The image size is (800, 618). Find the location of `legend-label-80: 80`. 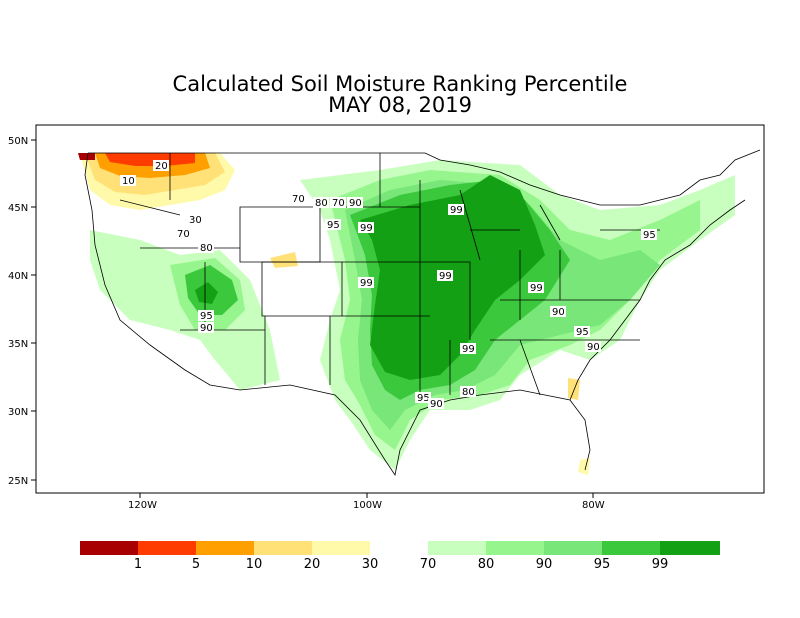

legend-label-80: 80 is located at coordinates (486, 564).